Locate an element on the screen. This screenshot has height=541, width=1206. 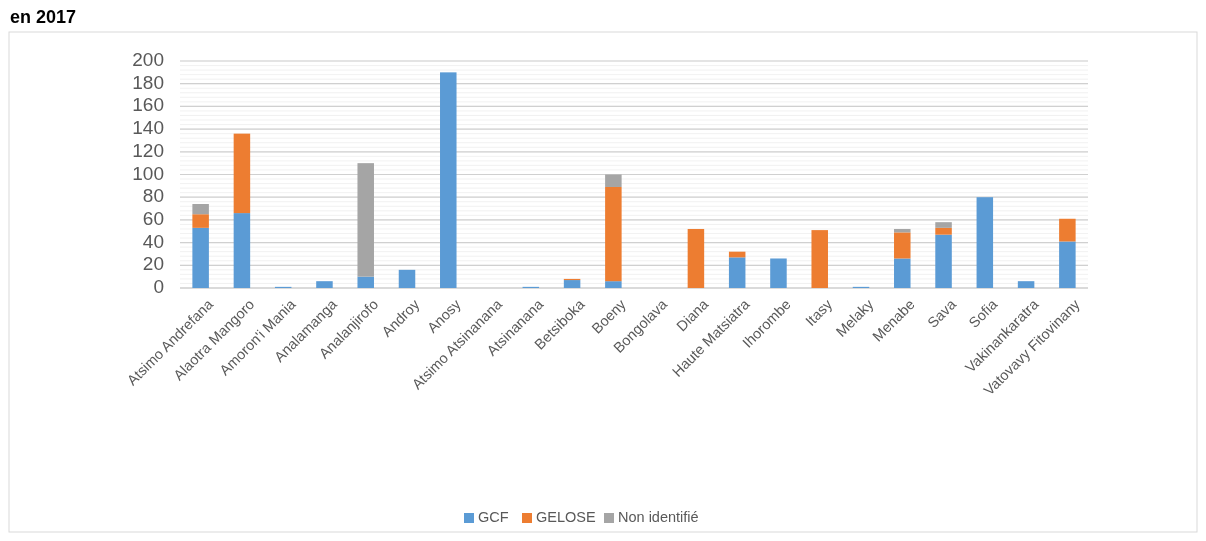
y-tick-label: 160 is located at coordinates (148, 105).